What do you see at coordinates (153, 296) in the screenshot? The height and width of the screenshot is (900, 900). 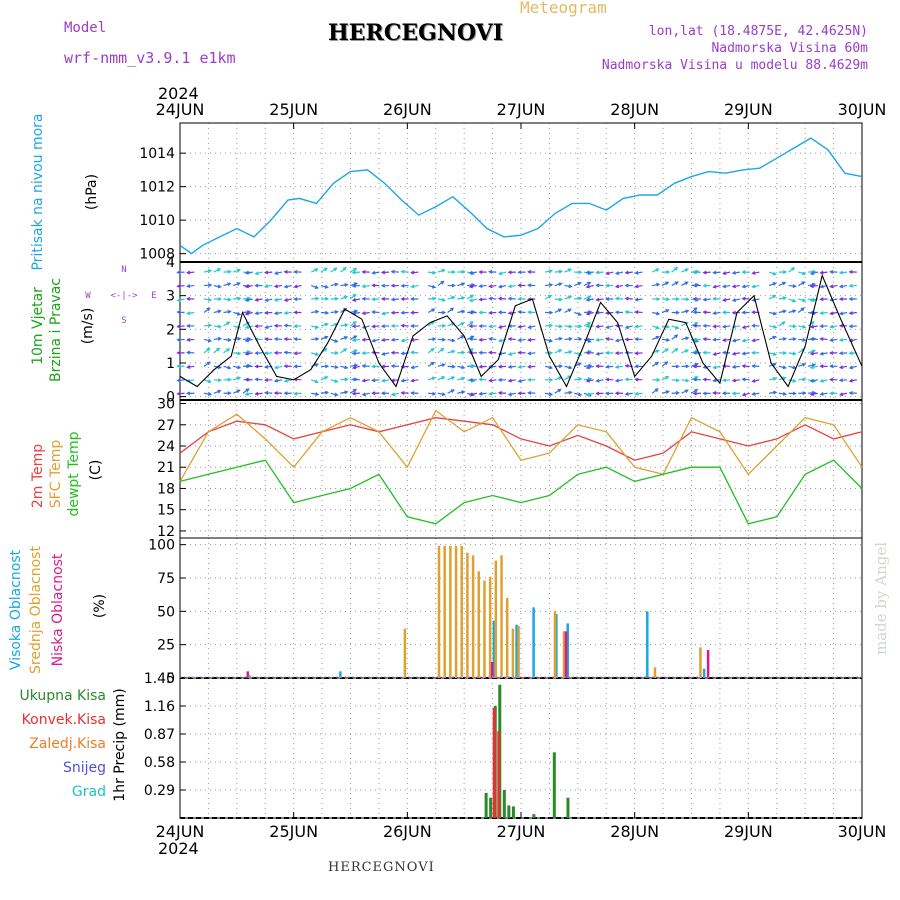 I see `compass-e: E` at bounding box center [153, 296].